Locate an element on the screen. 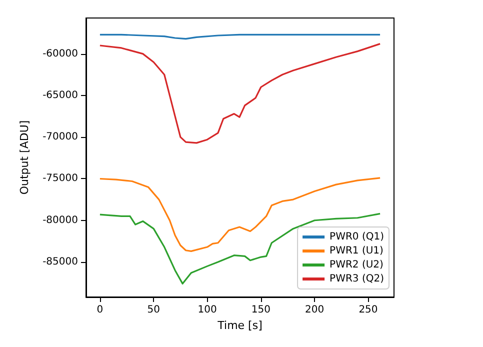  y-axis-title: Output [ADU] is located at coordinates (24, 157).